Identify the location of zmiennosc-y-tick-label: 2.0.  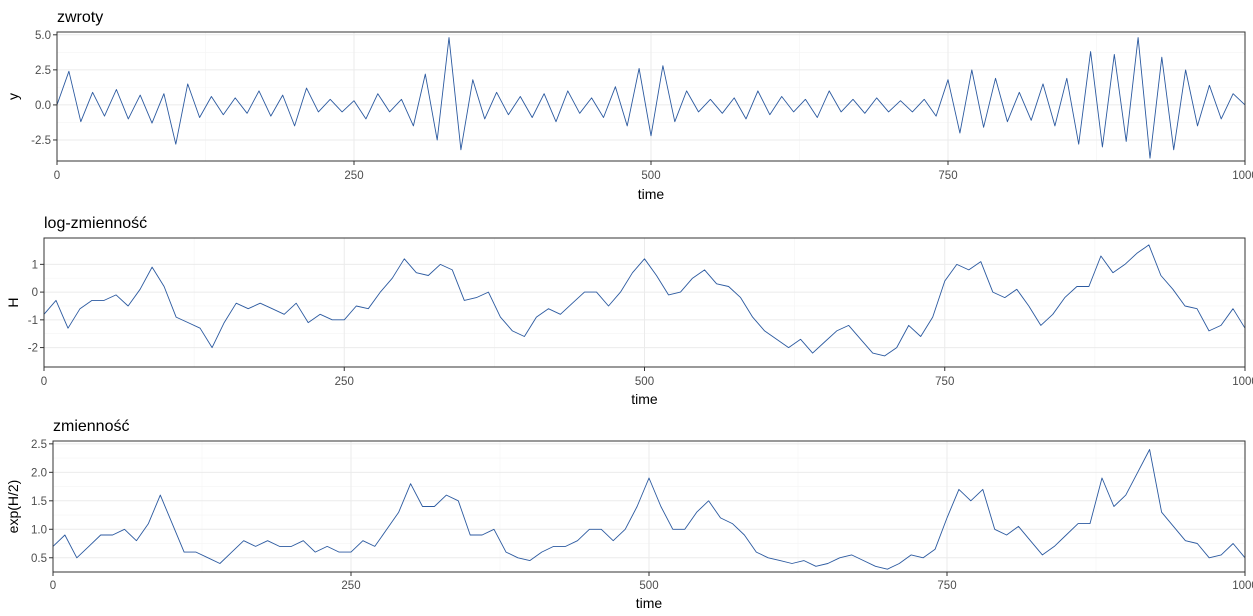
(39, 473).